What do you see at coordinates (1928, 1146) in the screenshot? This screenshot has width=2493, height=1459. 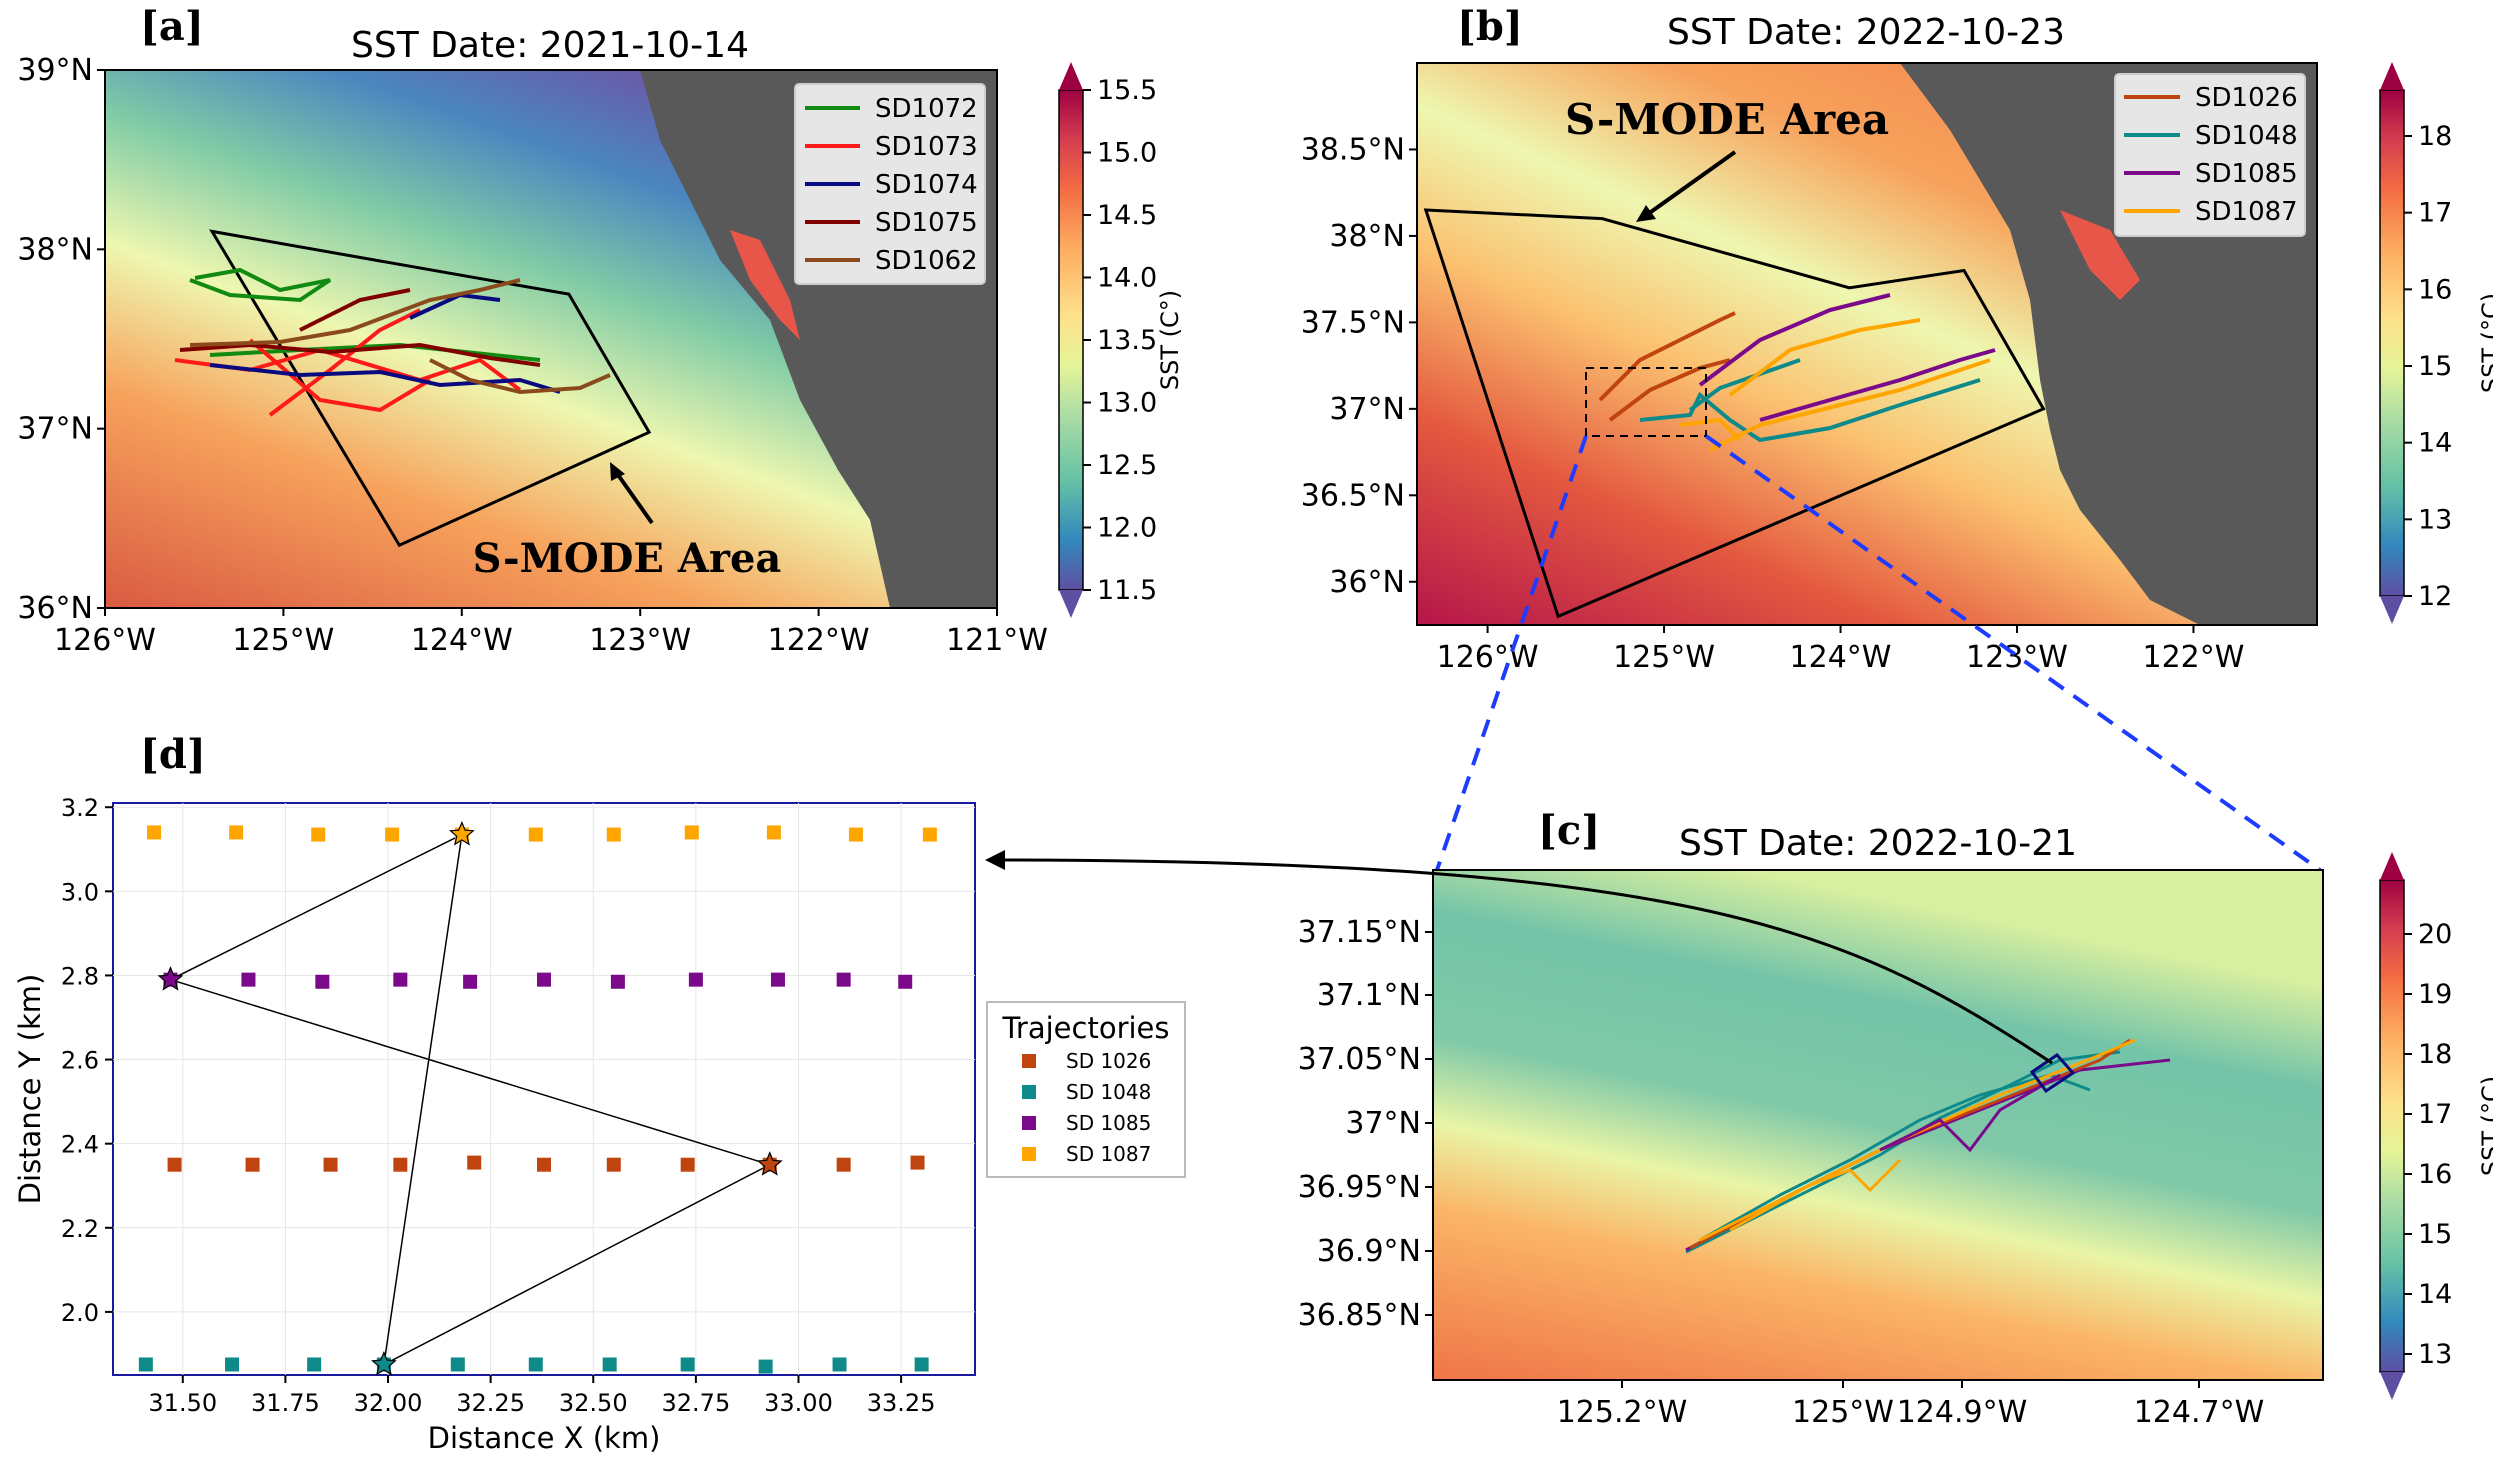 I see `map-c-trajectories` at bounding box center [1928, 1146].